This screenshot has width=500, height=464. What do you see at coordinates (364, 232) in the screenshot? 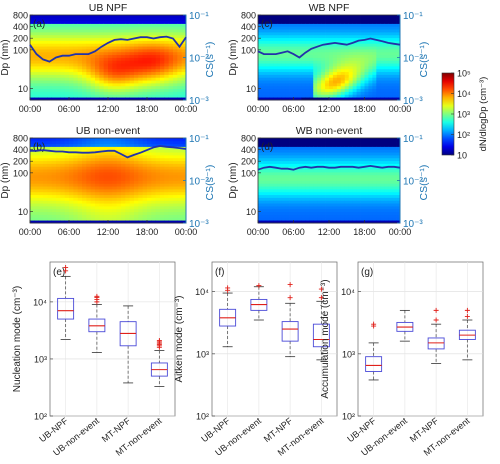
I see `x-tick-label: 18:00` at bounding box center [364, 232].